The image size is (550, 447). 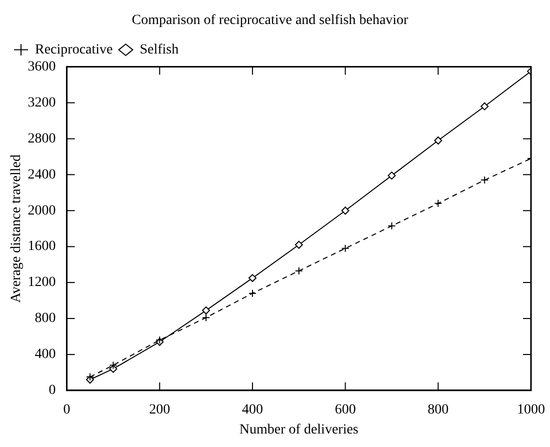 I want to click on legend-label: Selfish, so click(x=159, y=50).